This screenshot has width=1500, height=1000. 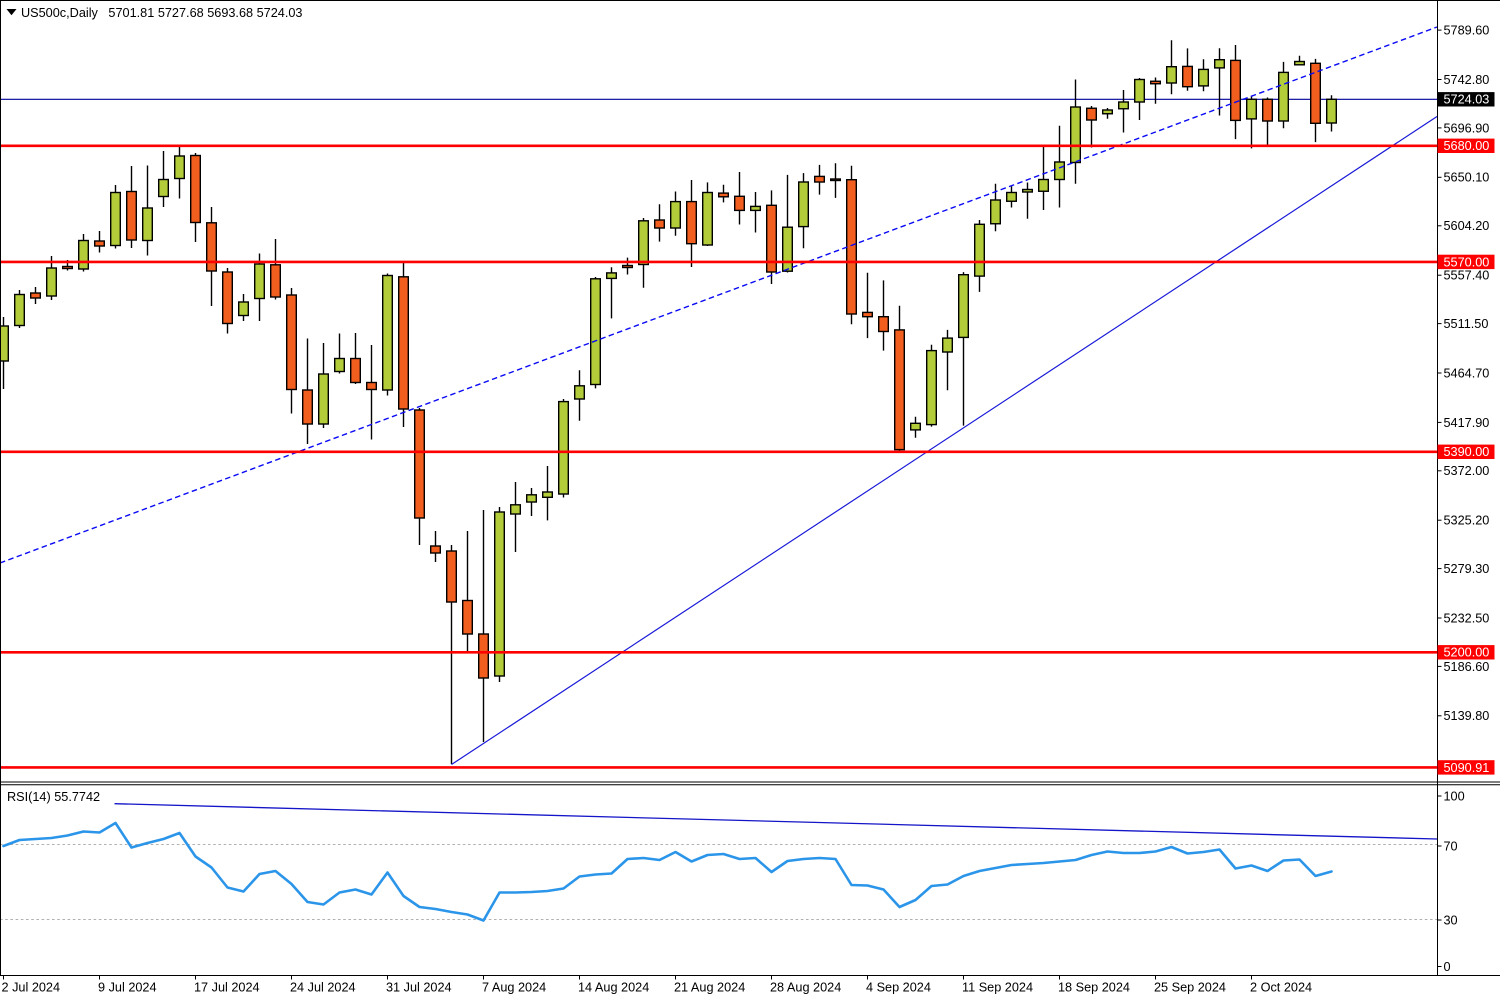 What do you see at coordinates (1467, 178) in the screenshot?
I see `svg-text: 5650.10` at bounding box center [1467, 178].